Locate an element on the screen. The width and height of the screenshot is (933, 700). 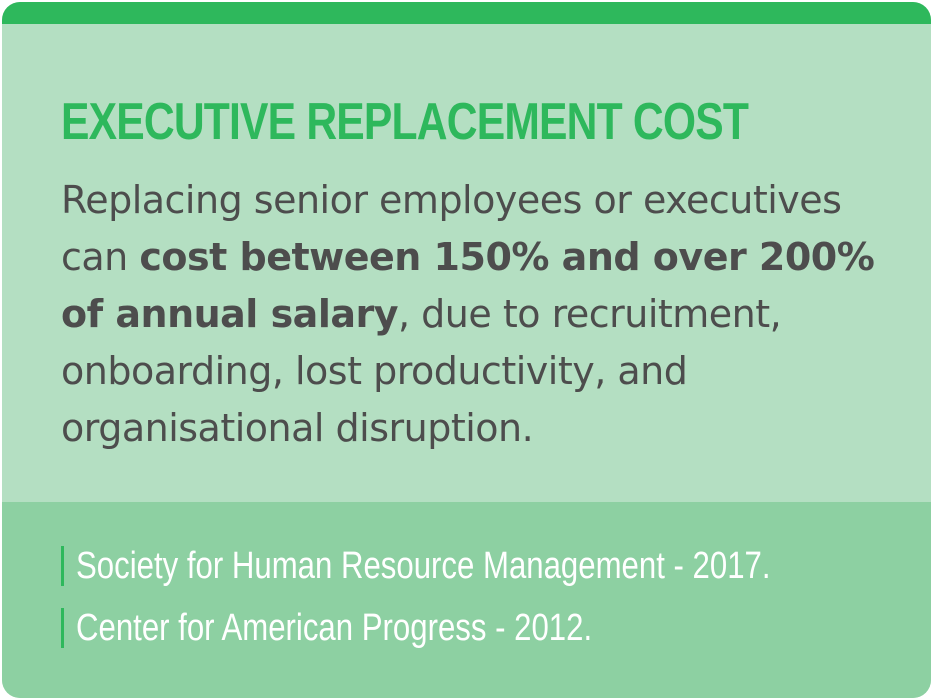
source-item: Center for American Progress - 2012. is located at coordinates (383, 628).